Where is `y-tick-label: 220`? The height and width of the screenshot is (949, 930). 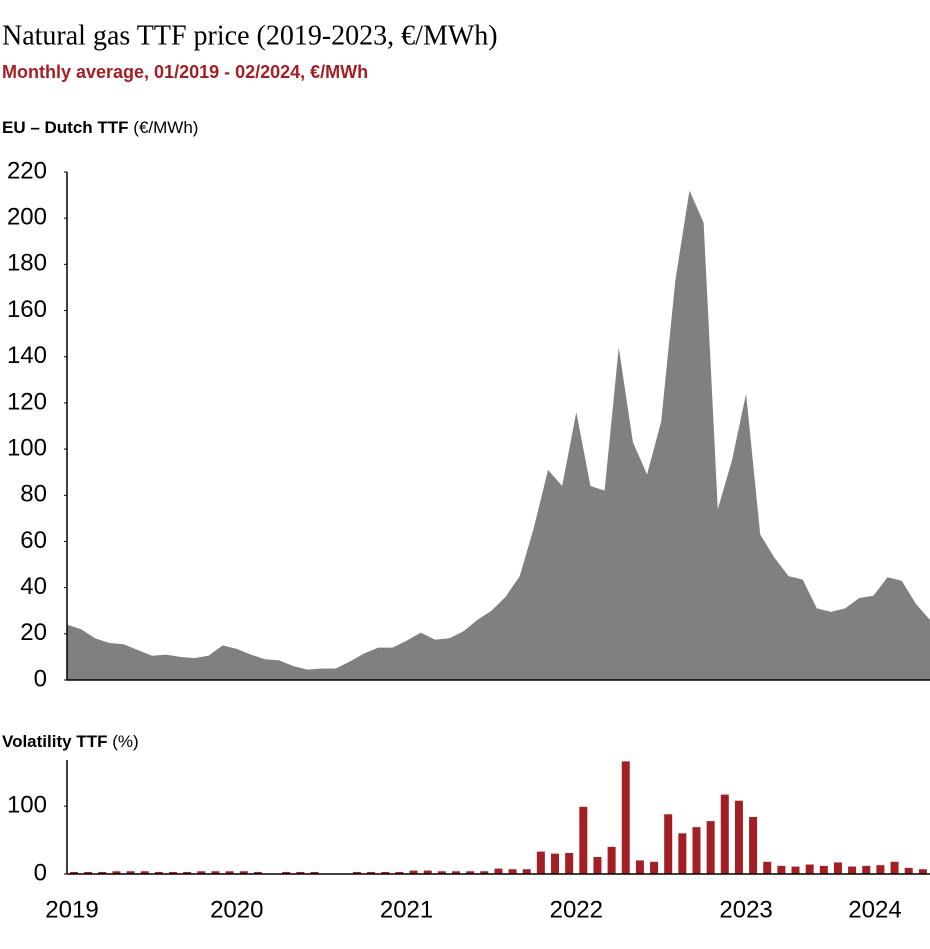
y-tick-label: 220 is located at coordinates (27, 170).